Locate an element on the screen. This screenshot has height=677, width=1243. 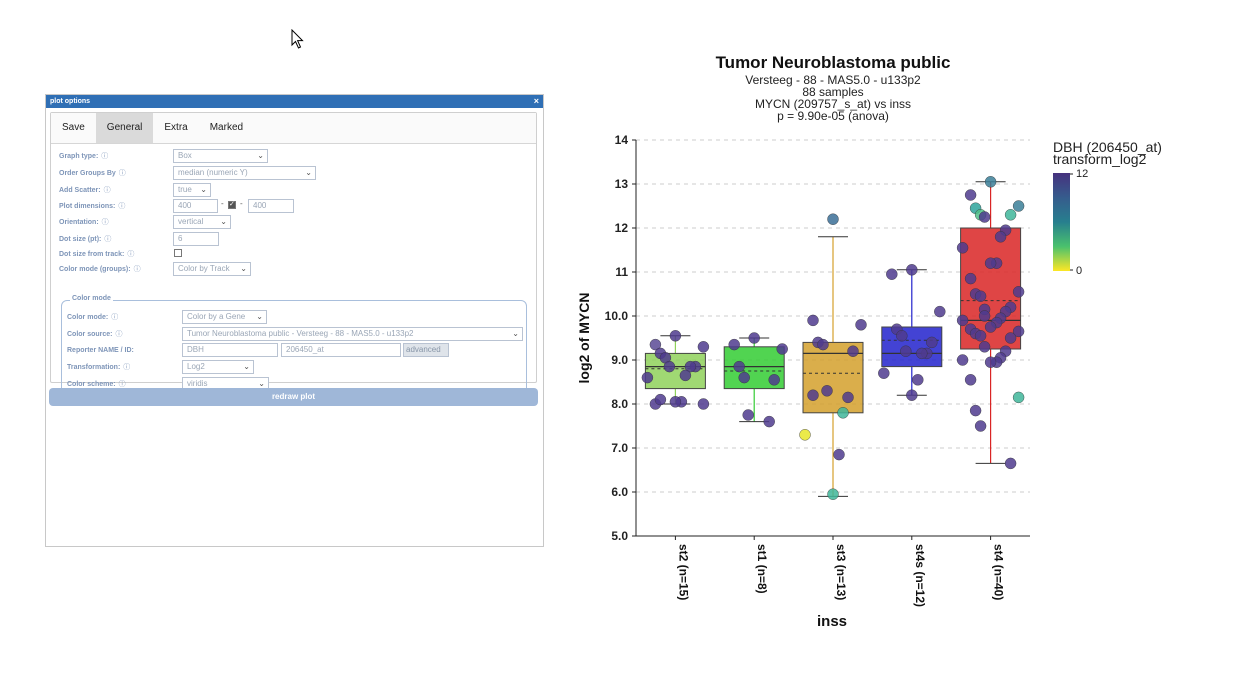
order-groups-row: Order Groups By ⓘ is located at coordinates (116, 173).